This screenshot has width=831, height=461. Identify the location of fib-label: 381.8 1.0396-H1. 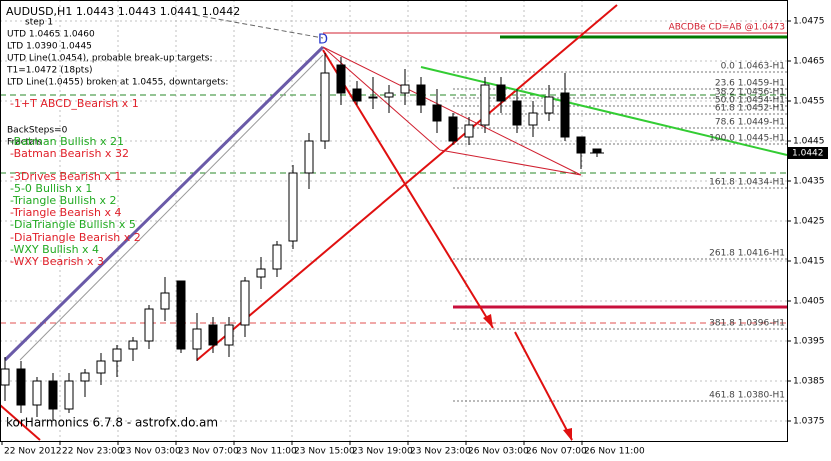
(747, 324).